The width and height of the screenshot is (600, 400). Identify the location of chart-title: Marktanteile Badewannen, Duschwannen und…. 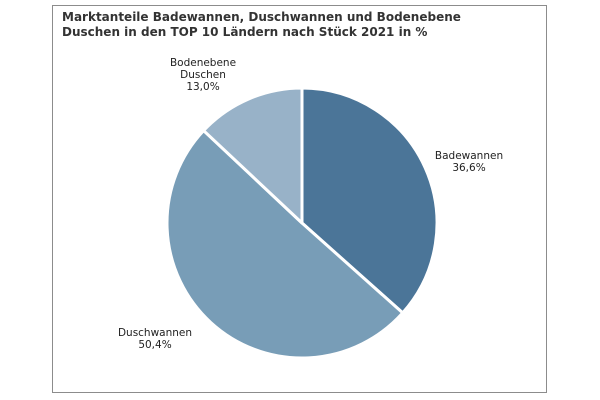
(277, 25).